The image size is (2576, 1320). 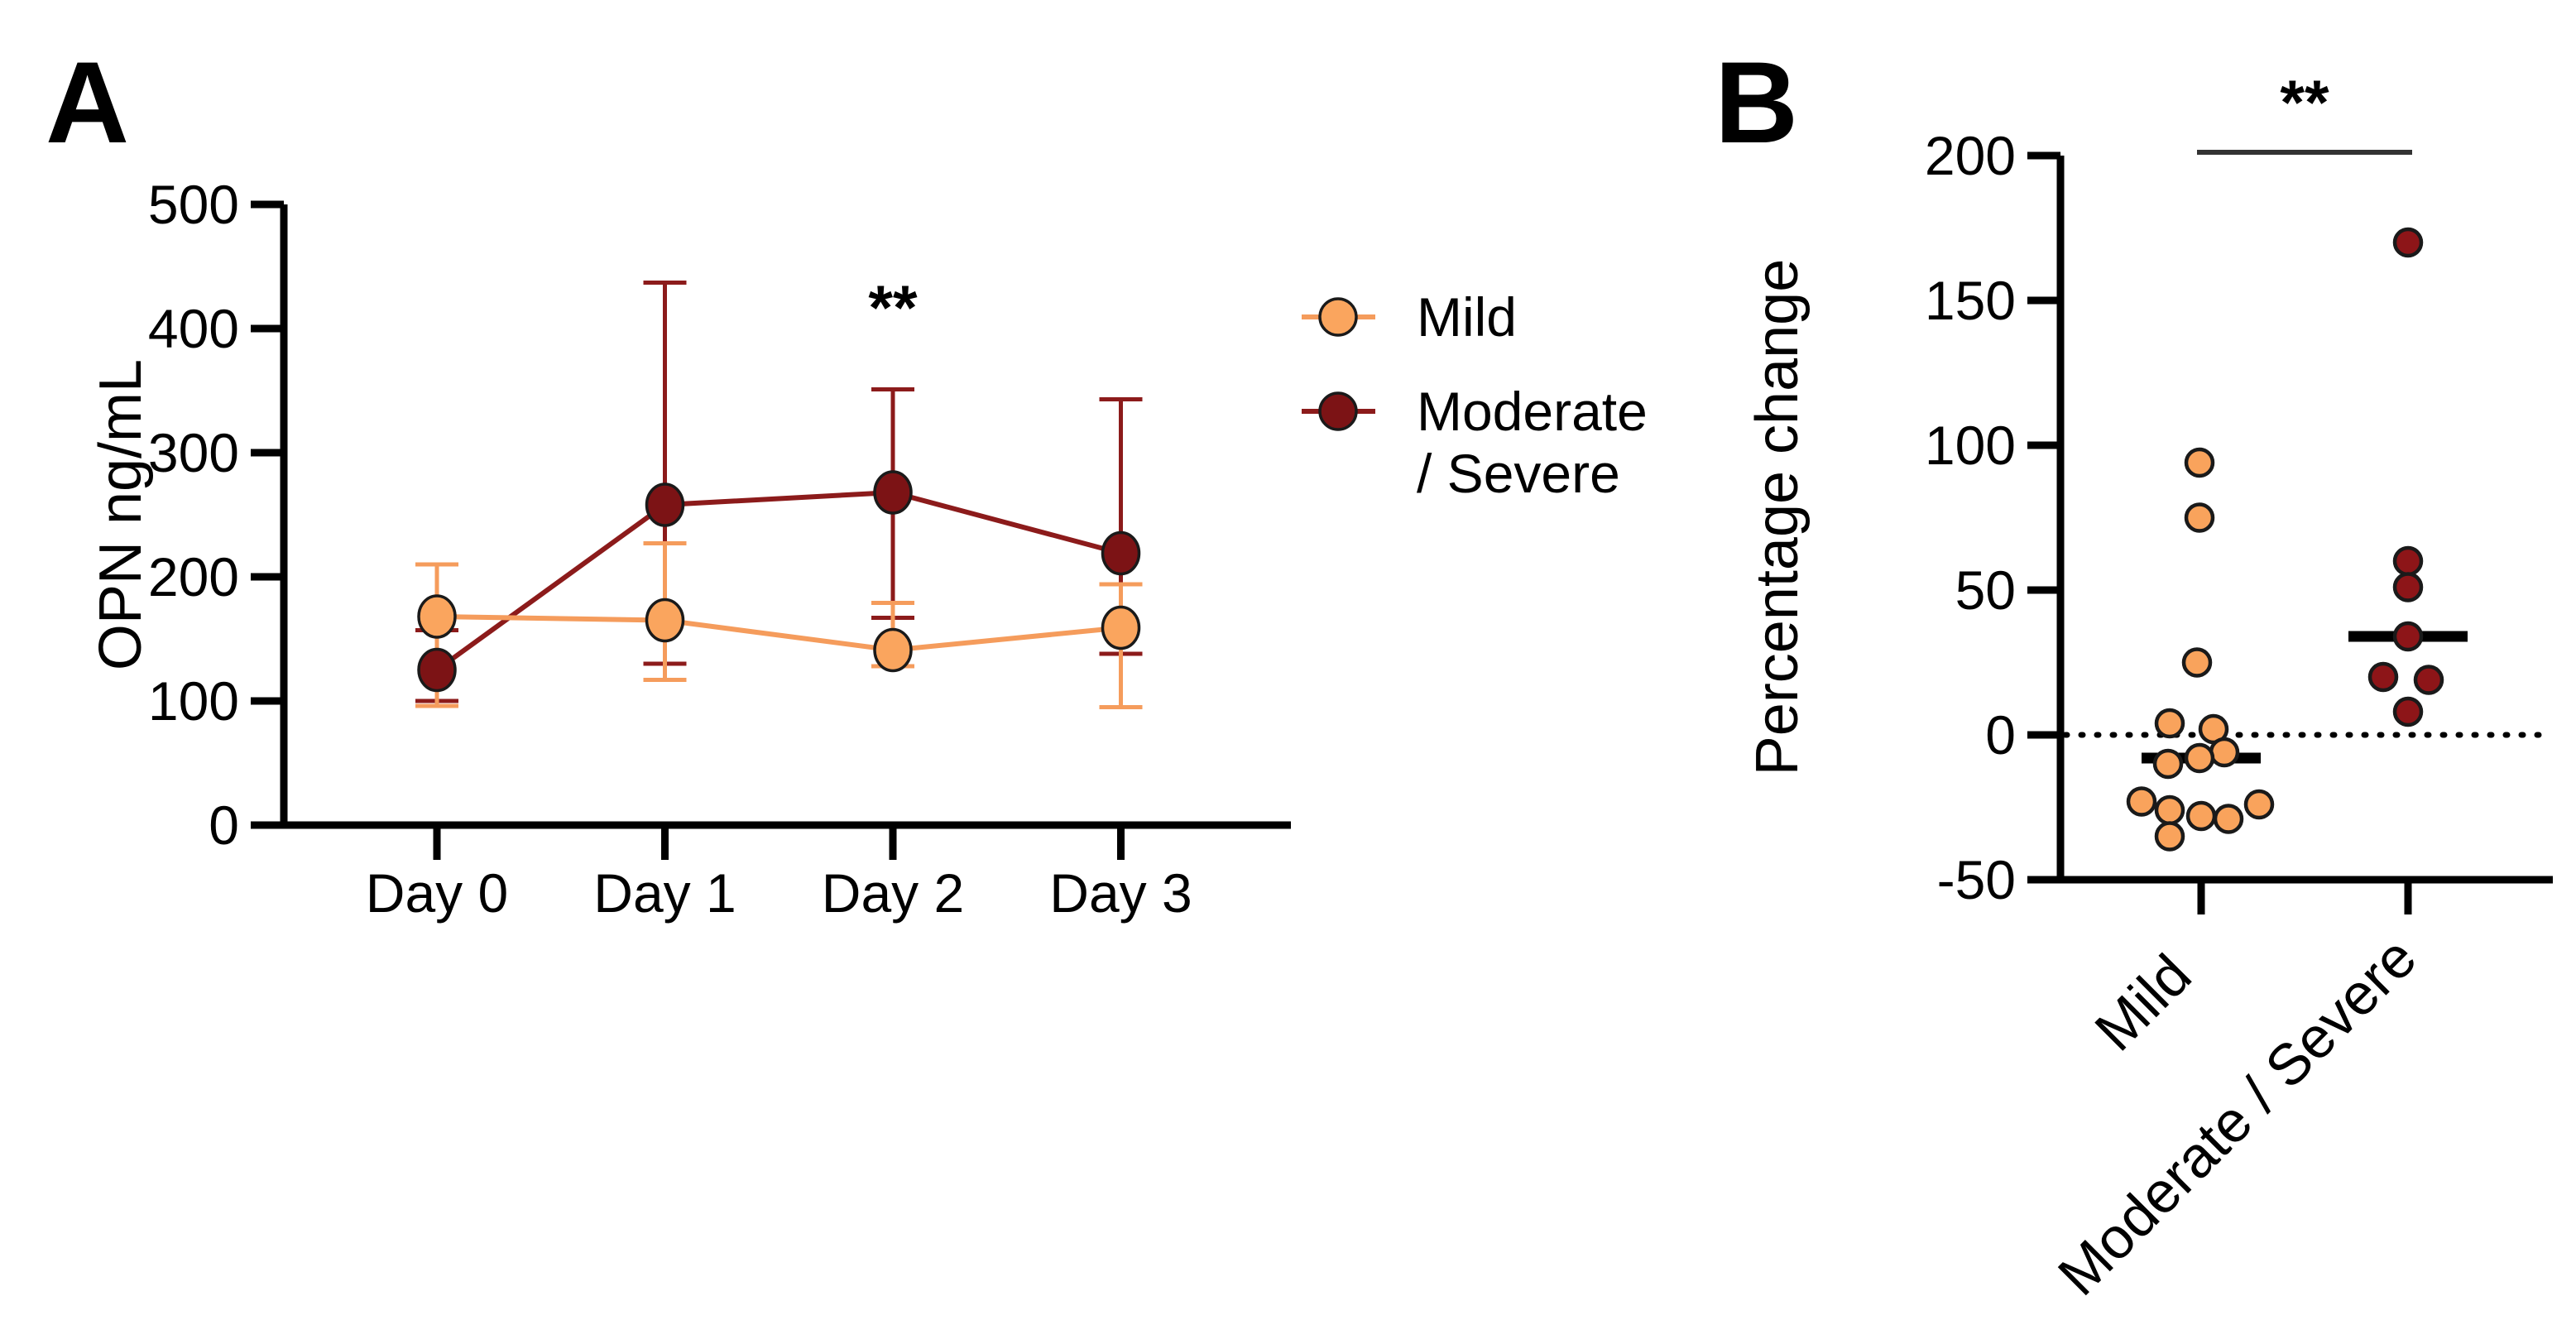 I want to click on panel-a-y-tick-label: 500, so click(x=194, y=204).